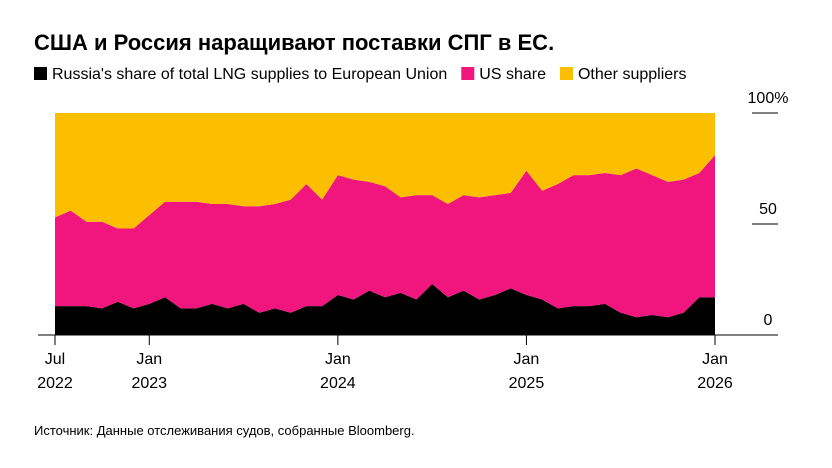 This screenshot has width=832, height=468. Describe the element at coordinates (632, 74) in the screenshot. I see `legend-label: Other suppliers` at that location.